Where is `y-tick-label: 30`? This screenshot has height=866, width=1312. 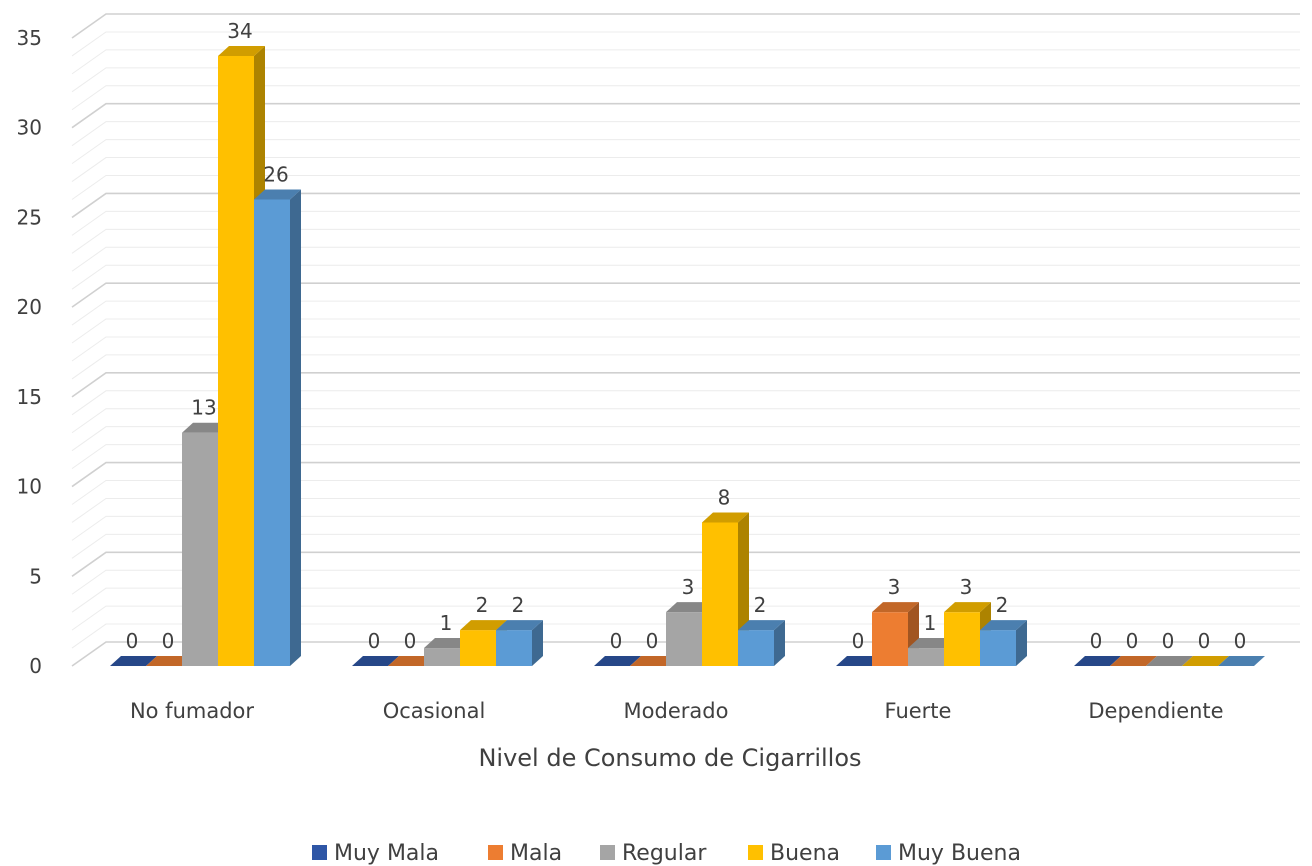
y-tick-label: 30 is located at coordinates (29, 128).